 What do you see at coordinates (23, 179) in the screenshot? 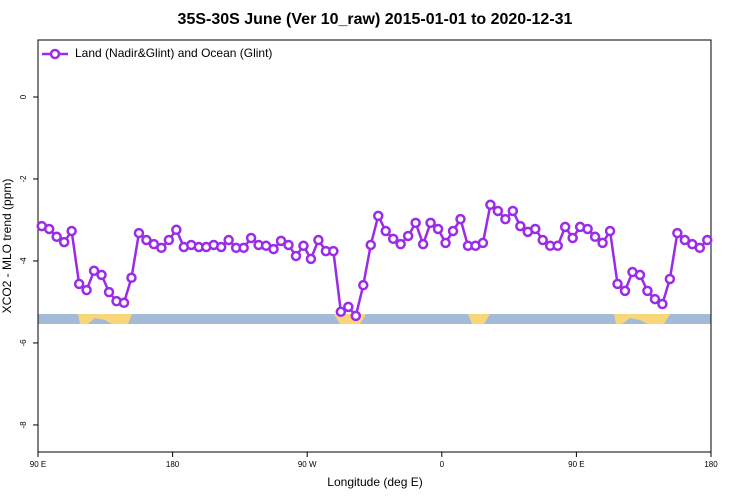
I see `y-tick-label: -2` at bounding box center [23, 179].